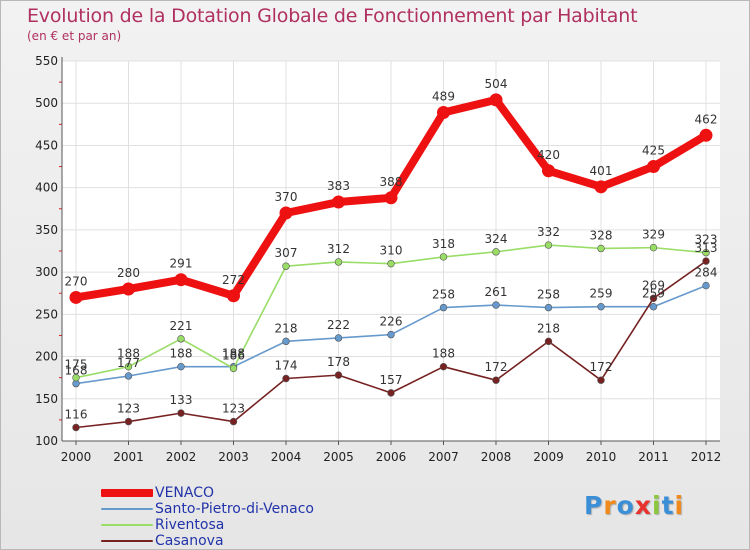  I want to click on x-tick-label: 2009, so click(548, 457).